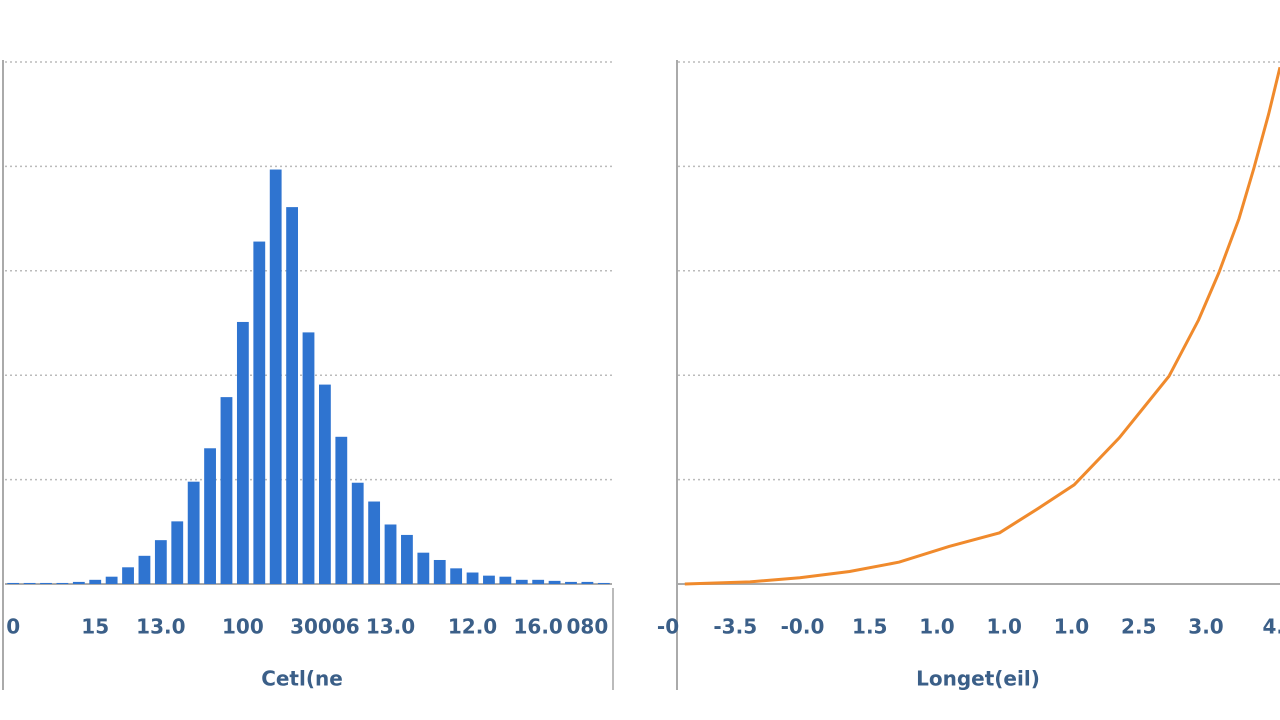 This screenshot has height=720, width=1280. I want to click on x-tick-label: 4., so click(1271, 627).